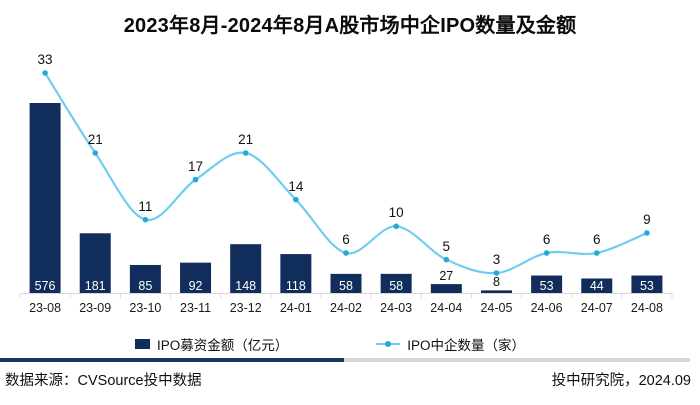 Image resolution: width=700 pixels, height=405 pixels. What do you see at coordinates (546, 308) in the screenshot?
I see `x-axis-label-24-06: 24-06` at bounding box center [546, 308].